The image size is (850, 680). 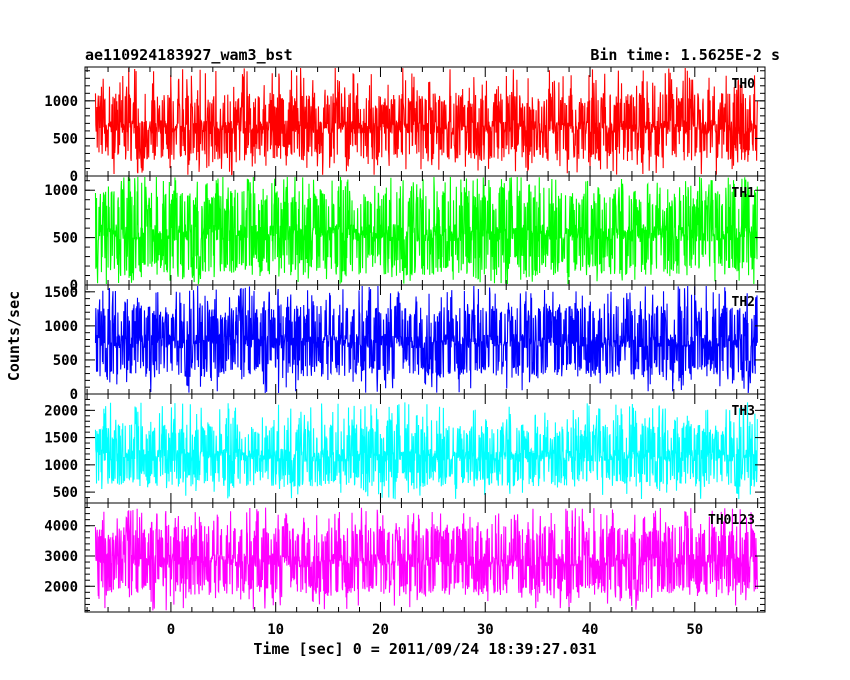 What do you see at coordinates (380, 630) in the screenshot?
I see `x-tick-label: 20` at bounding box center [380, 630].